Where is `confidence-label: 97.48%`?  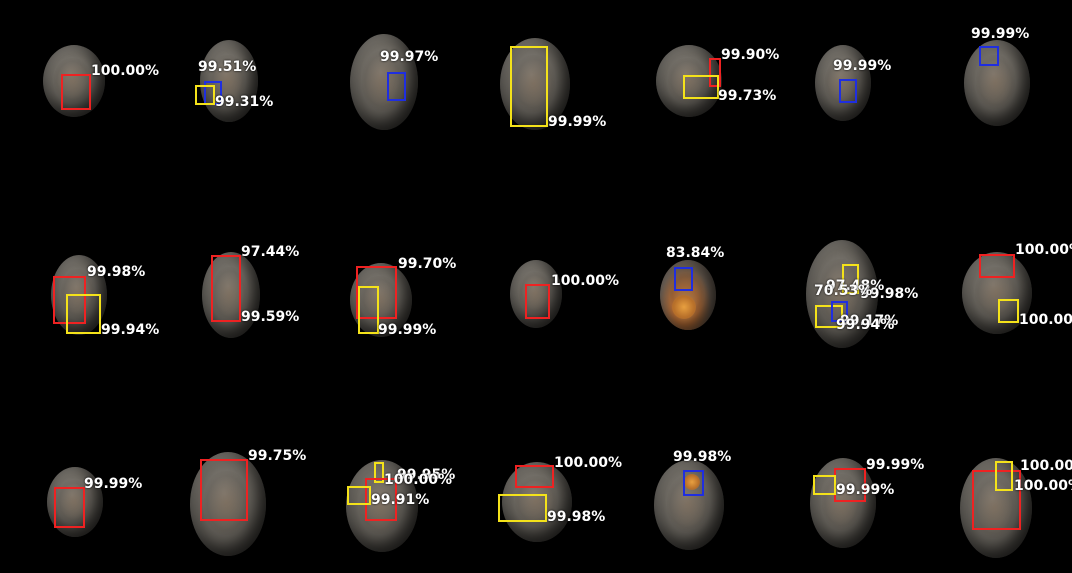 confidence-label: 97.48% is located at coordinates (855, 286).